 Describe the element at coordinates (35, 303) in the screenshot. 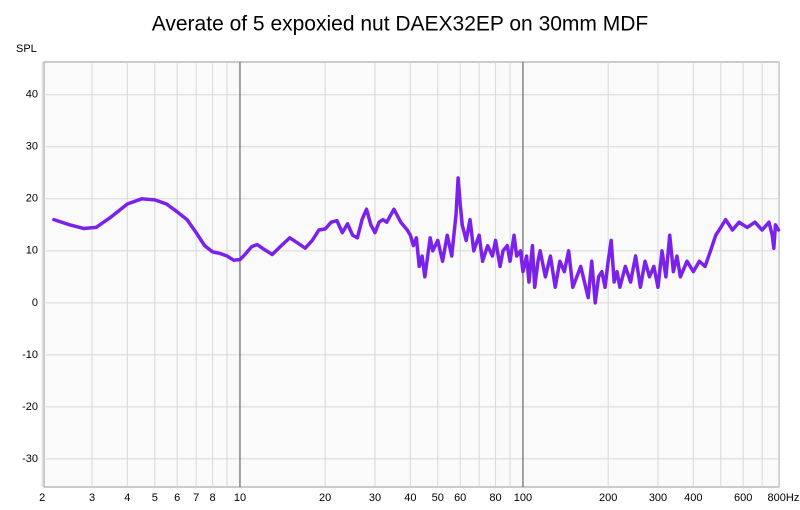

I see `y-tick-label: 0` at that location.